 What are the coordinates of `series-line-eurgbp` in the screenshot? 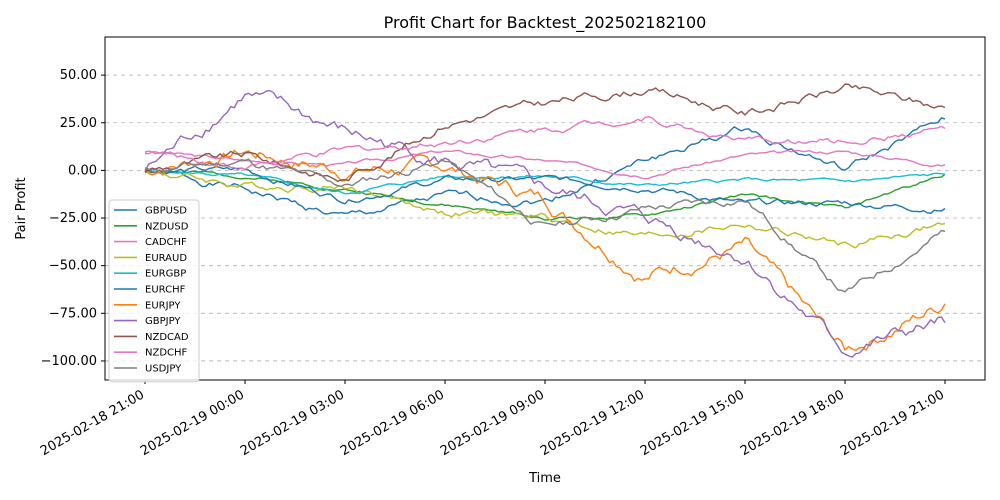 It's located at (545, 181).